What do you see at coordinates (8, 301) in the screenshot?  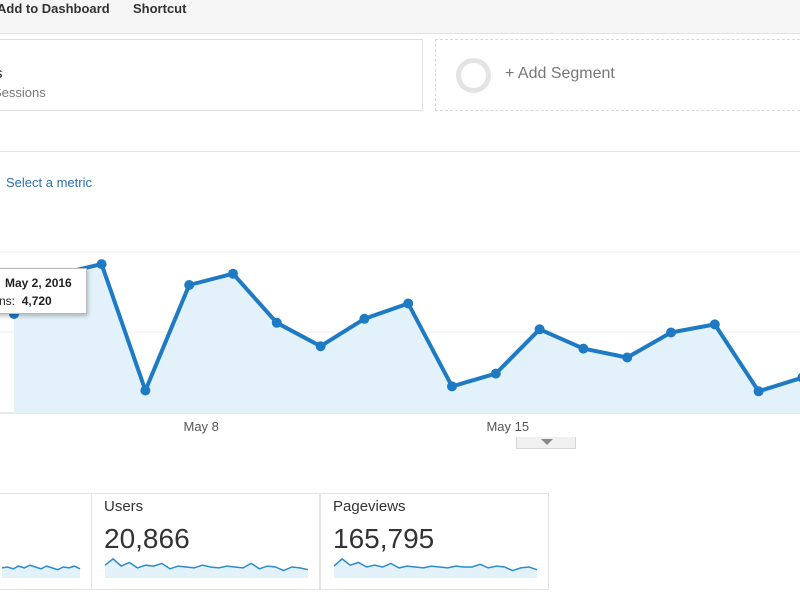 I see `tooltip-metric-label: ns:` at bounding box center [8, 301].